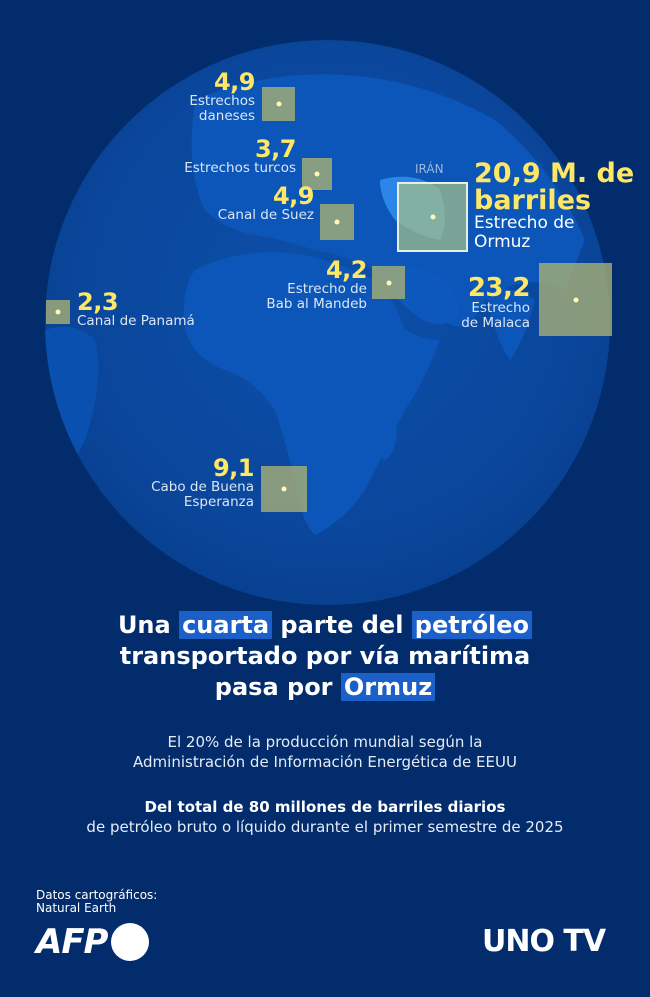 The width and height of the screenshot is (650, 997). I want to click on headline-text: Una, so click(148, 625).